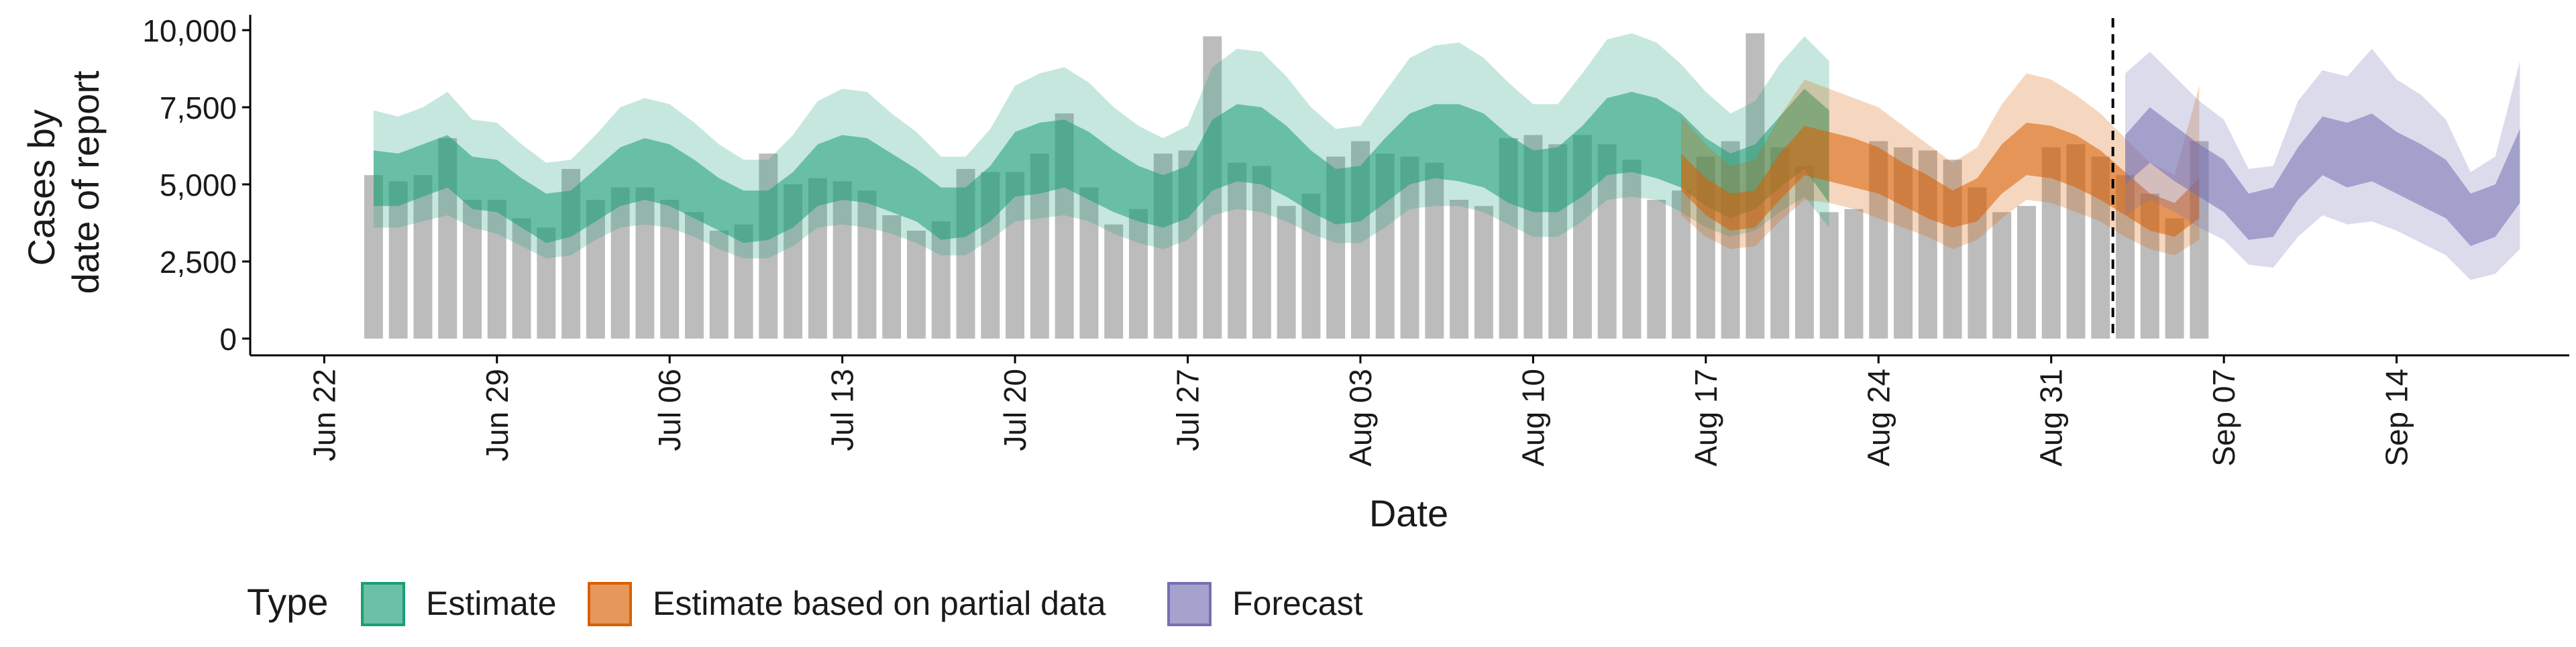  I want to click on y-tick-label: 10,000, so click(189, 31).